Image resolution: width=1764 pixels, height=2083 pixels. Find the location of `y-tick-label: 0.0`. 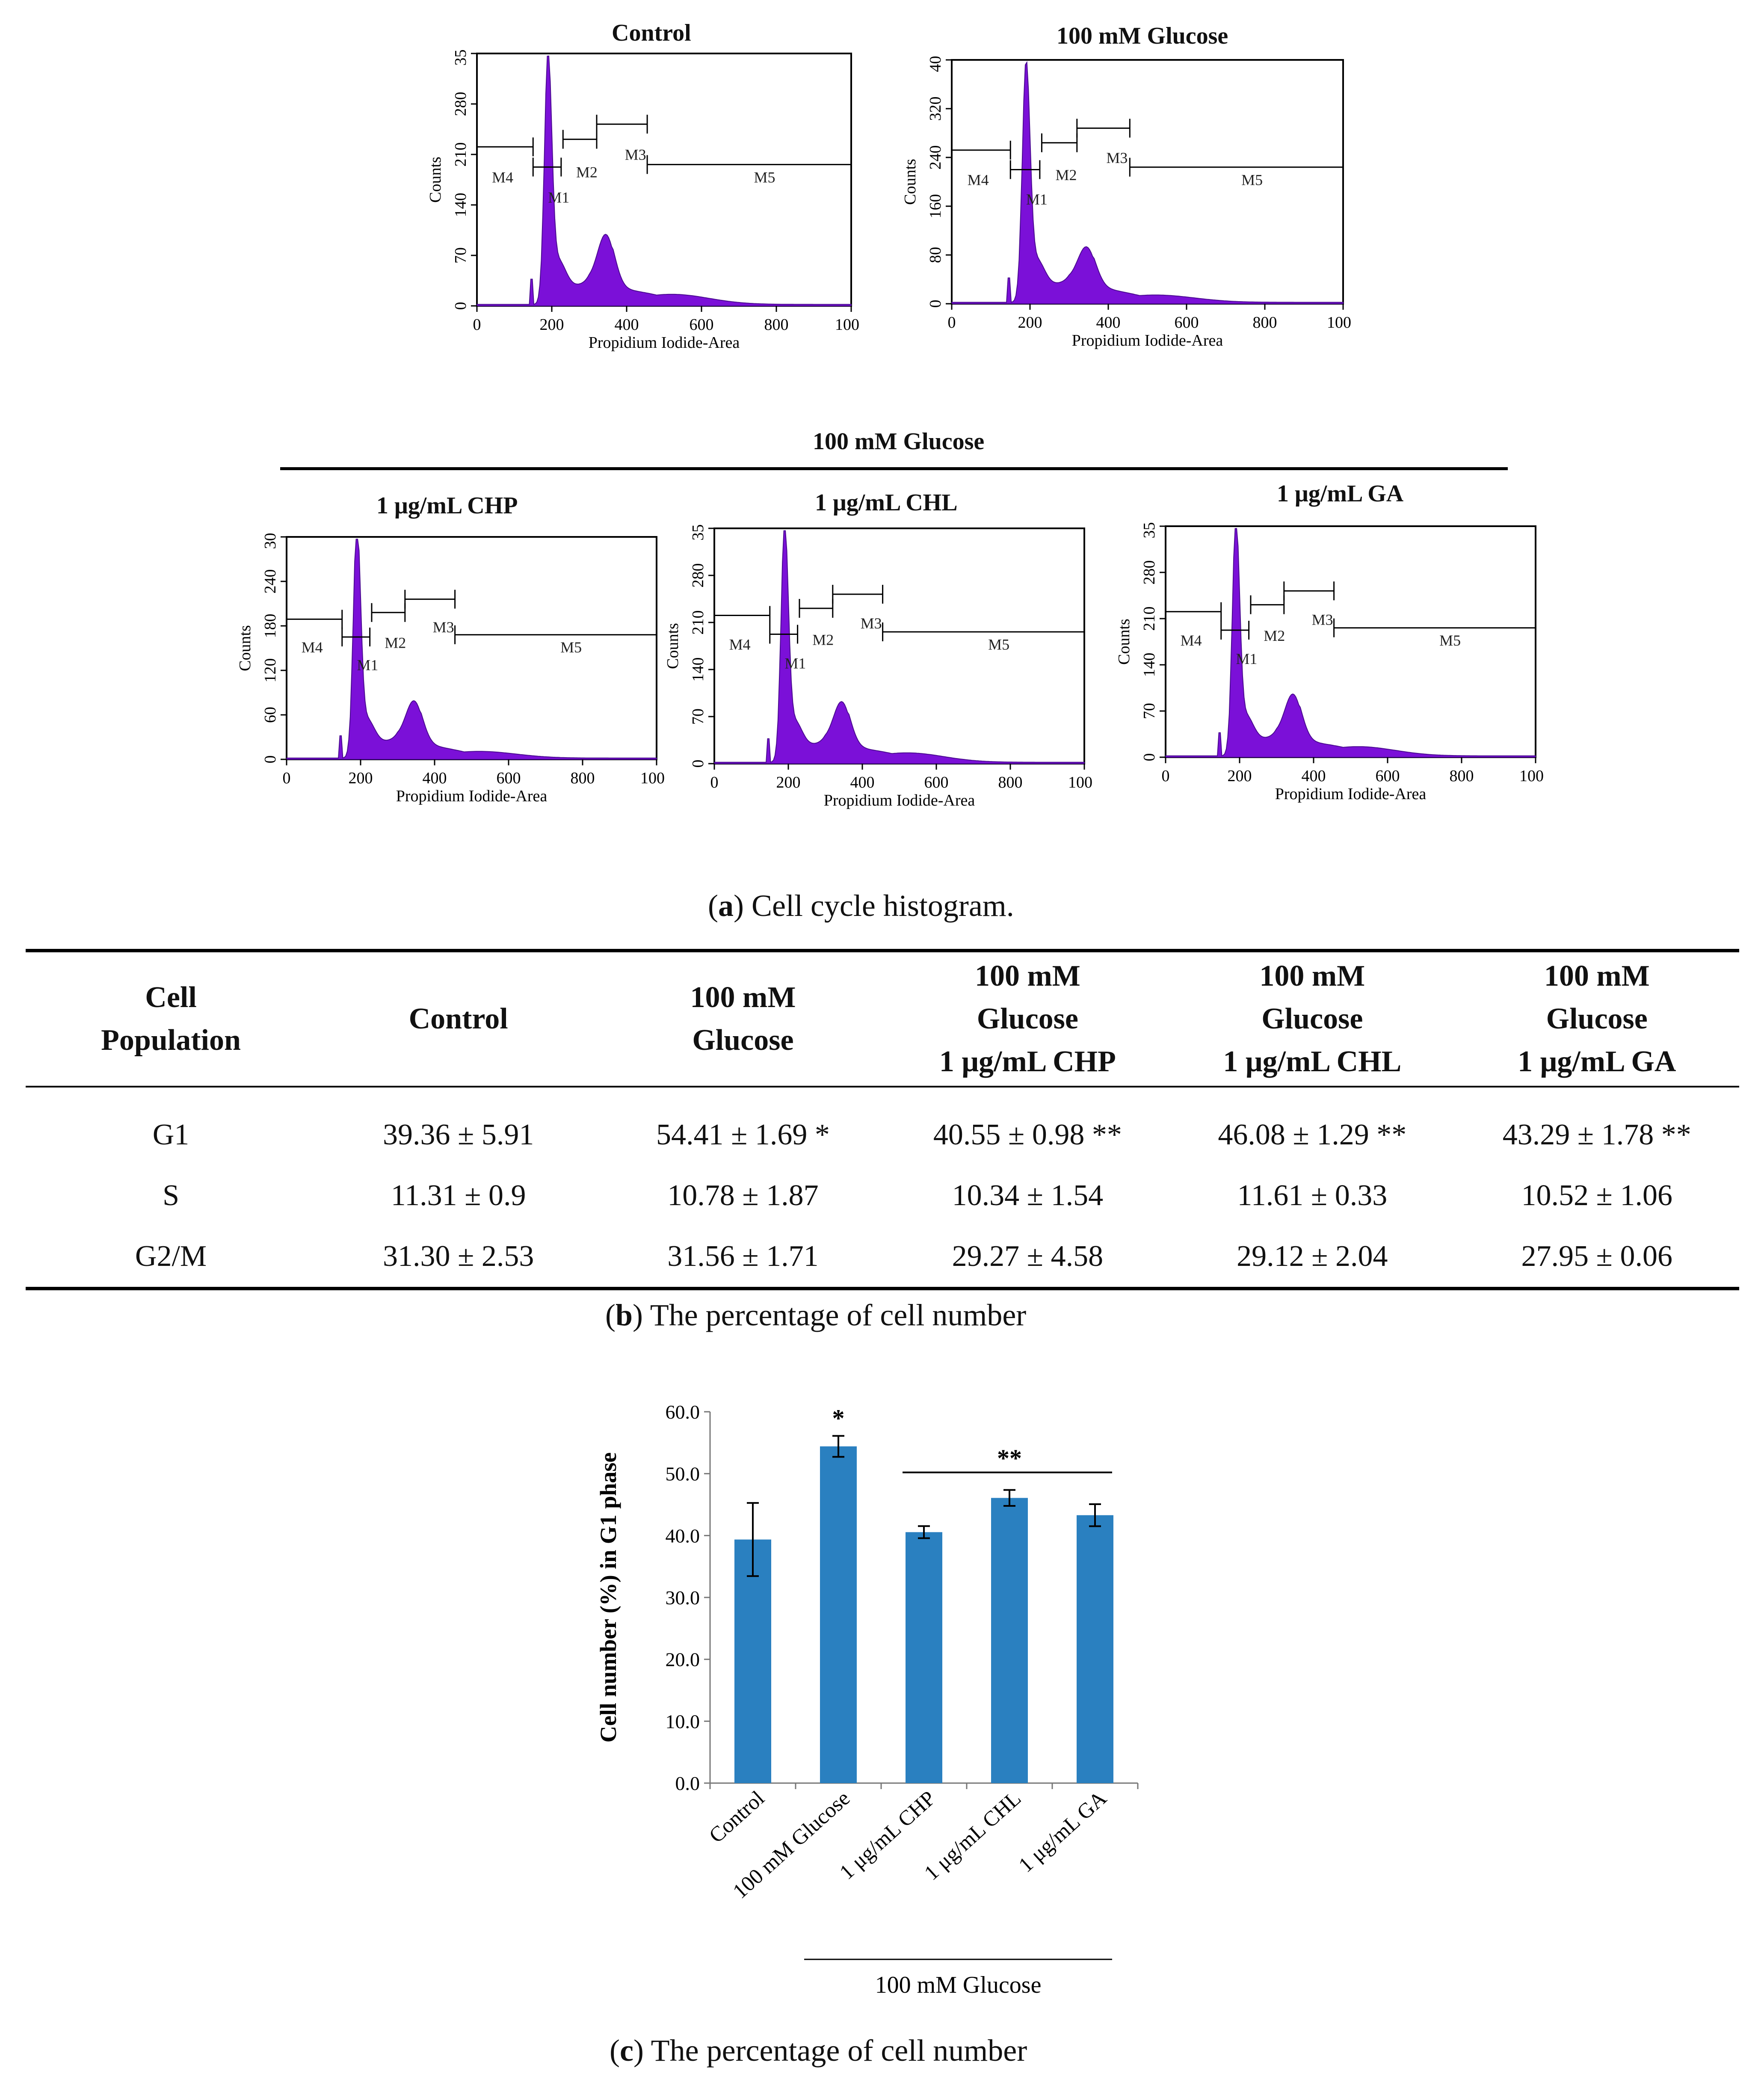

y-tick-label: 0.0 is located at coordinates (688, 1783).